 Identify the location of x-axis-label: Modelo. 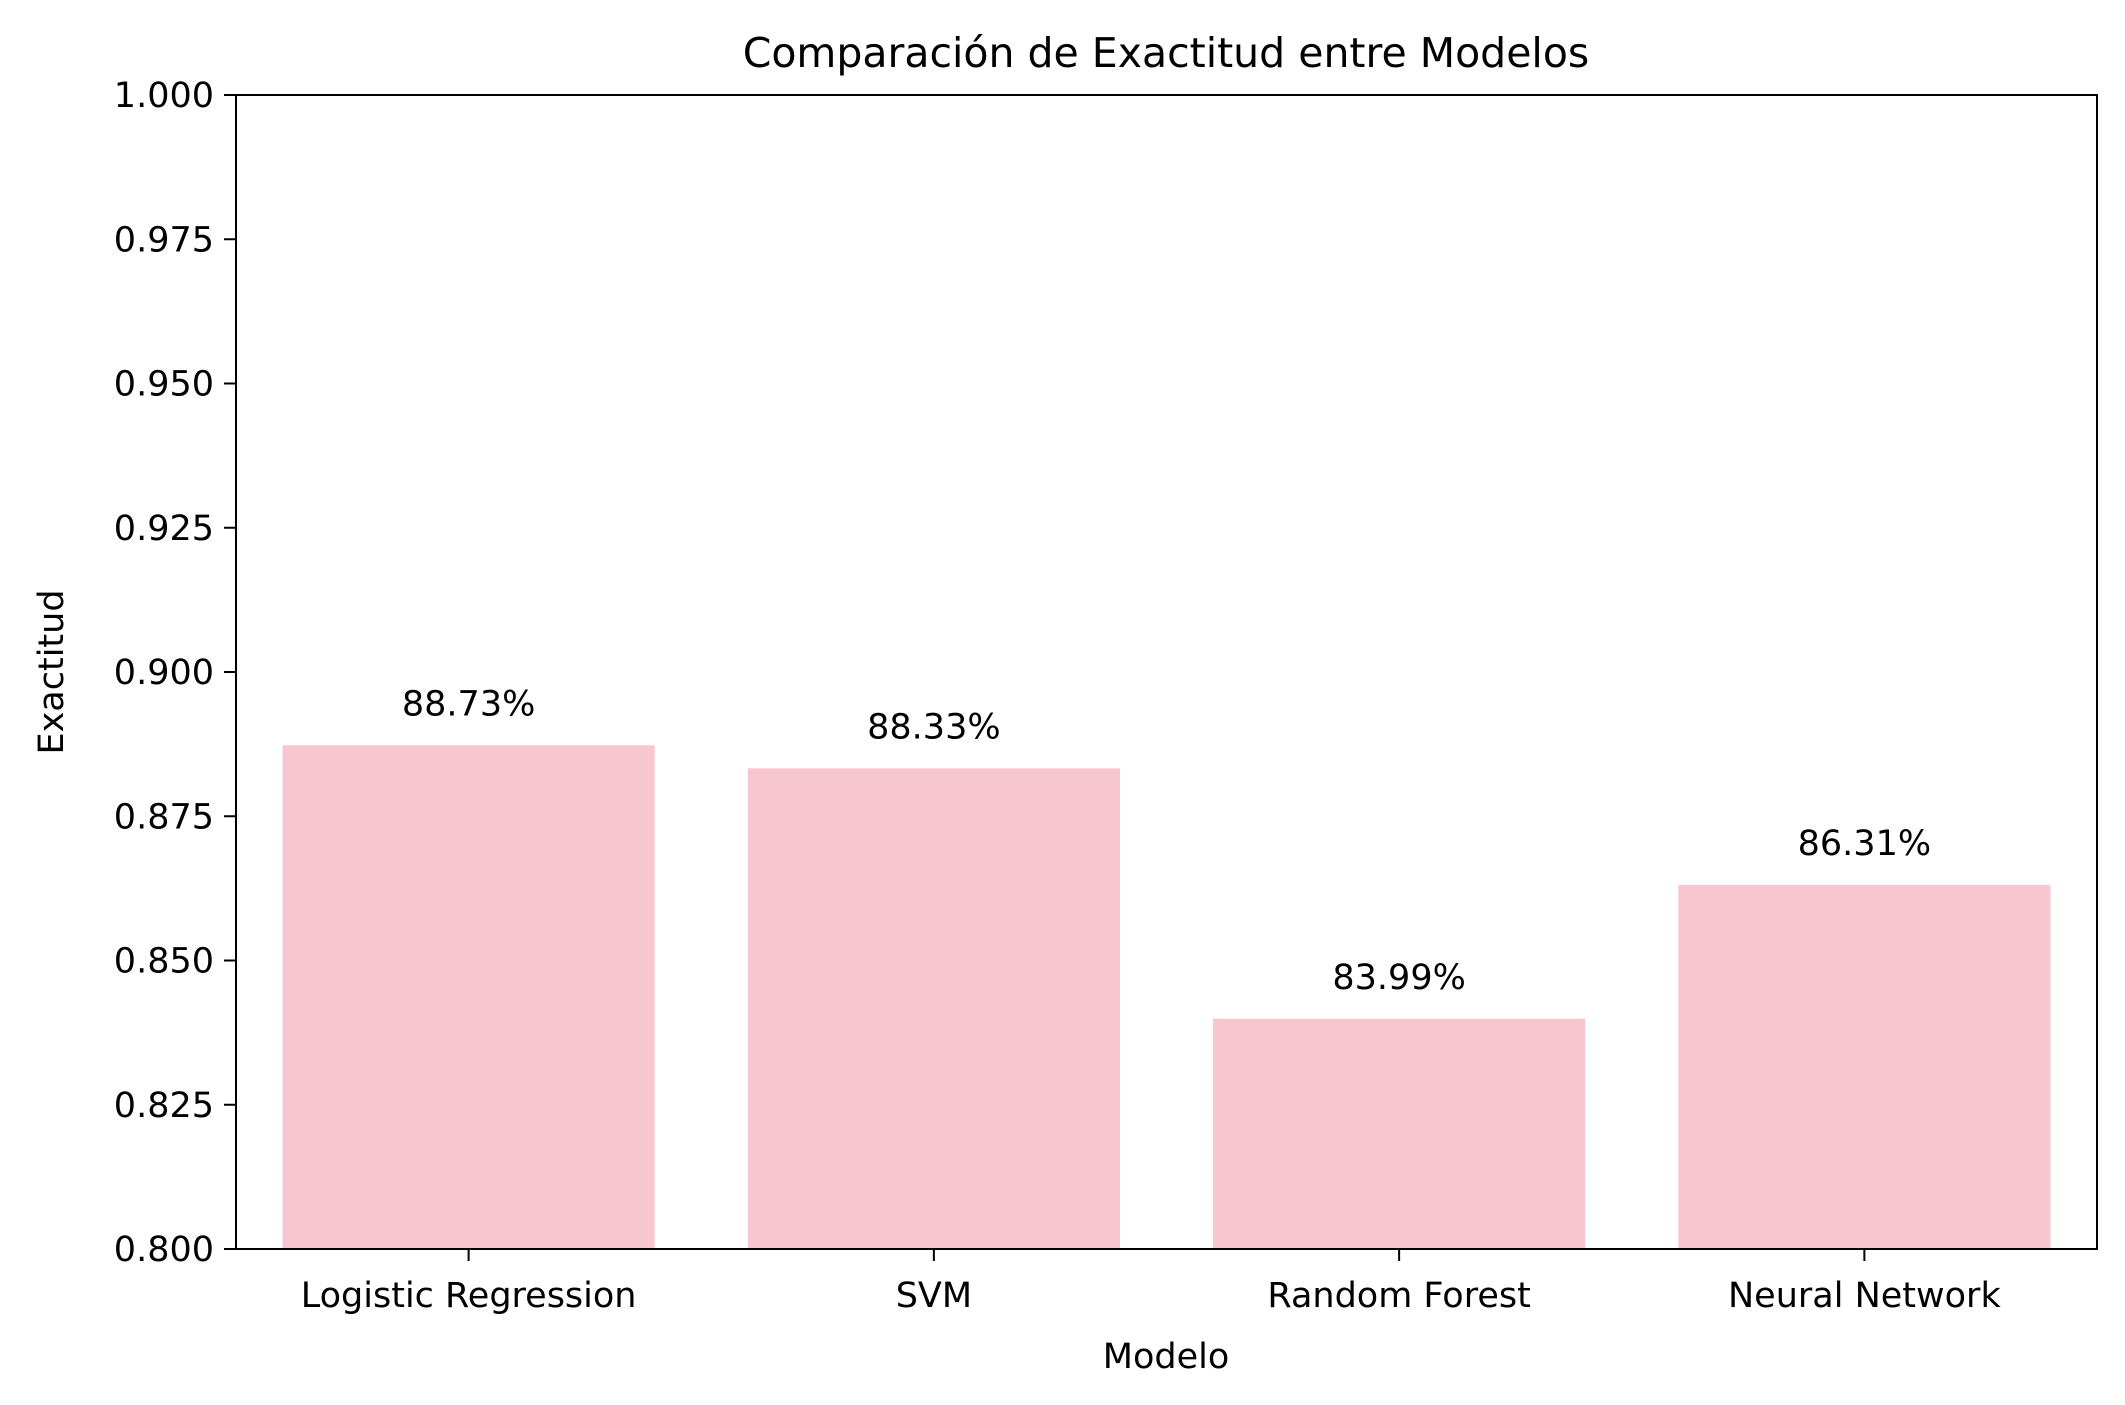
(1166, 1357).